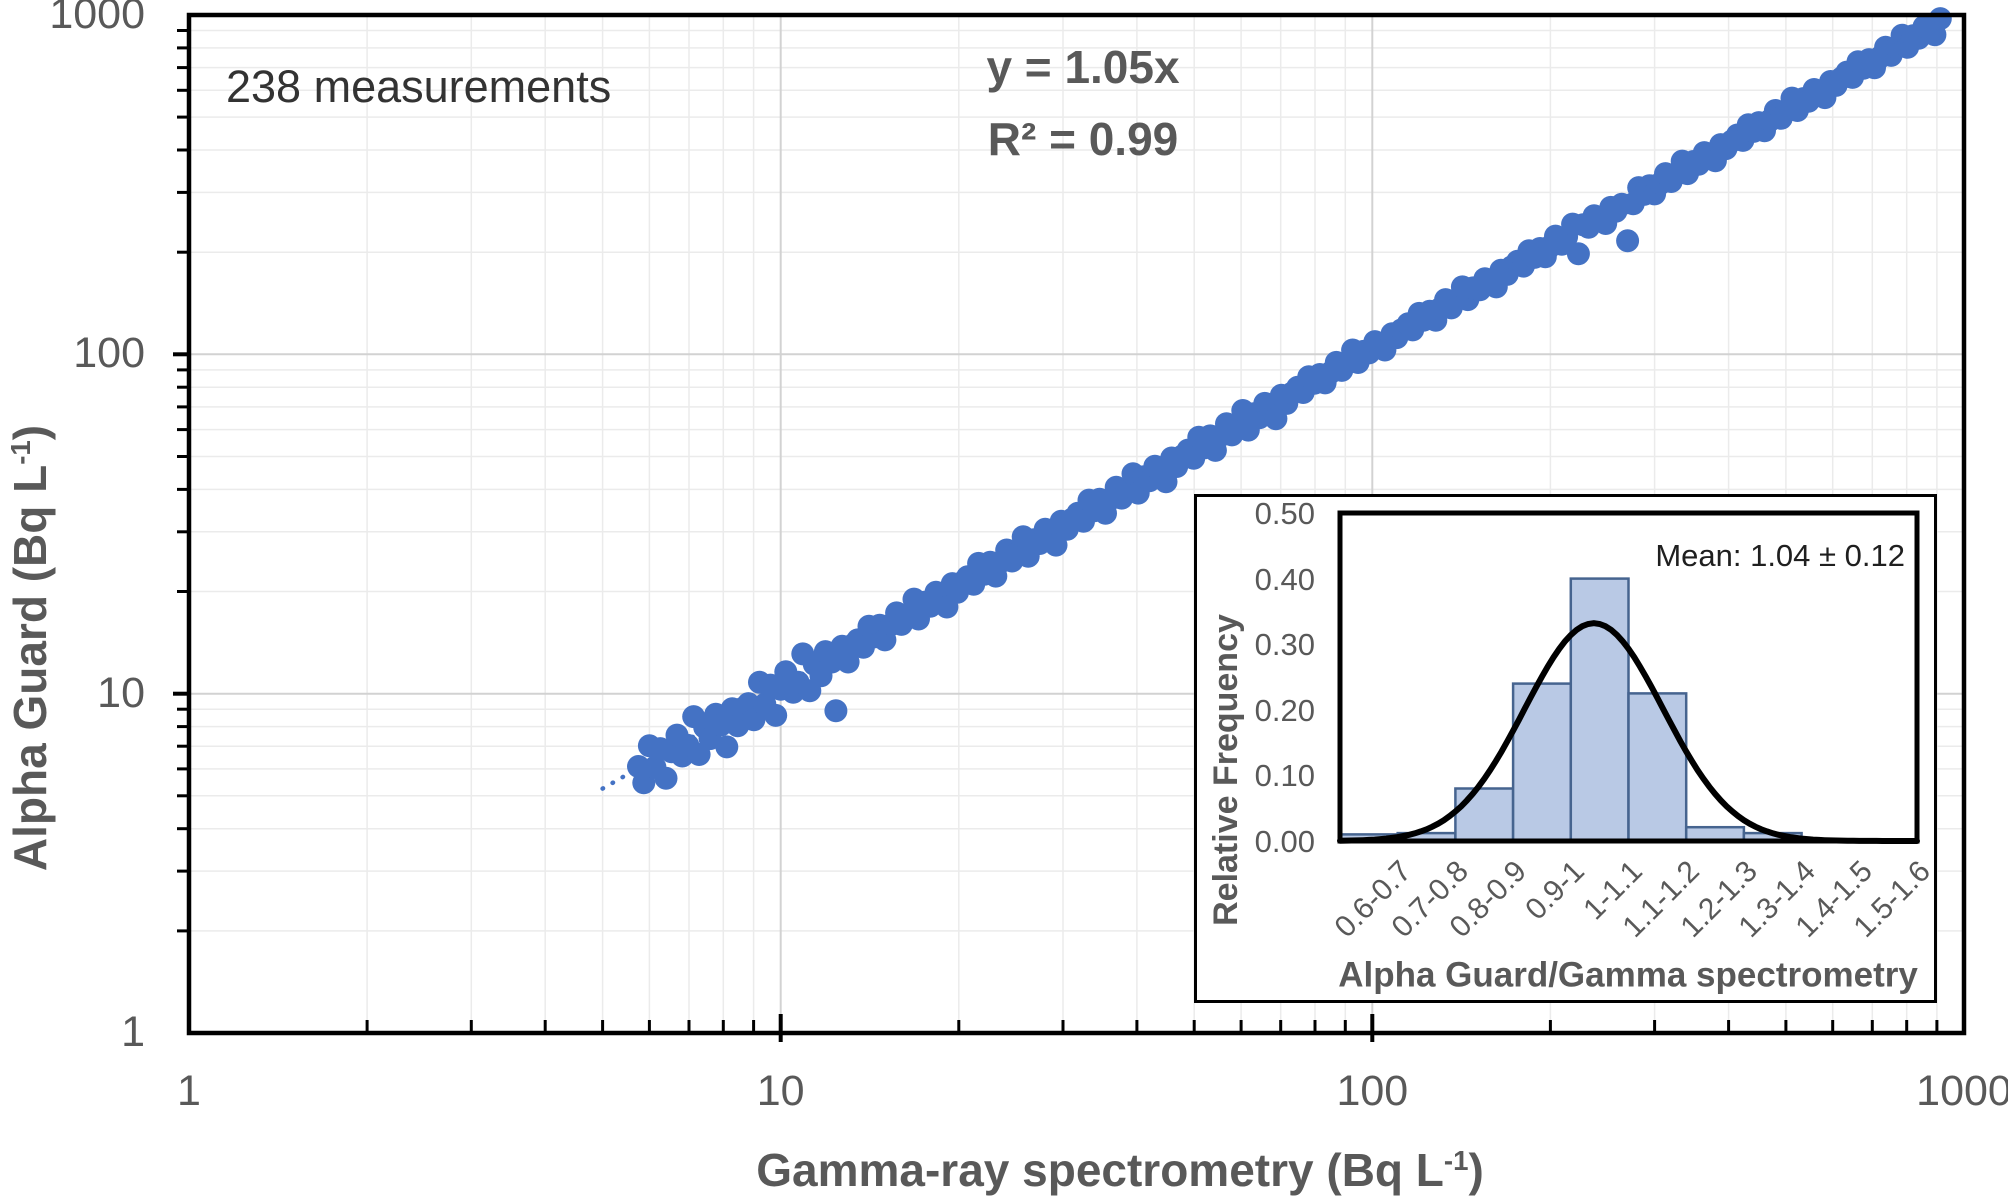  Describe the element at coordinates (1083, 67) in the screenshot. I see `fit-equation: y = 1.05x` at that location.